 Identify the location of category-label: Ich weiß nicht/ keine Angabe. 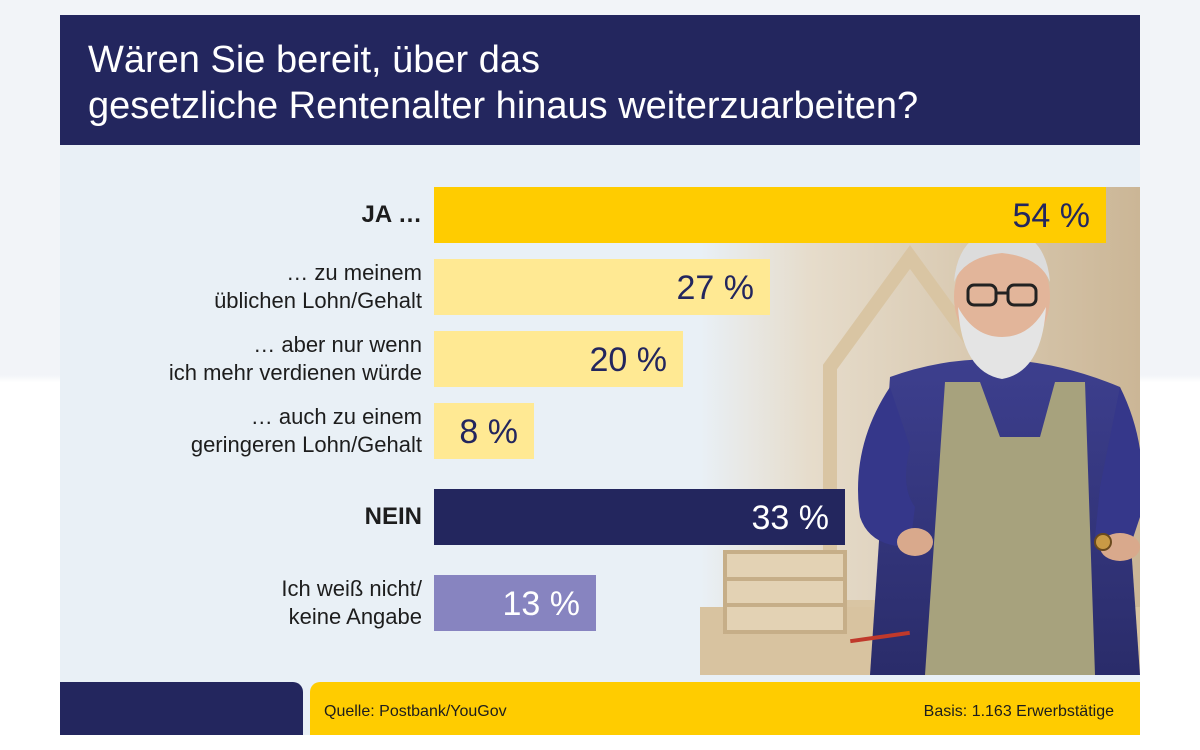
(351, 602).